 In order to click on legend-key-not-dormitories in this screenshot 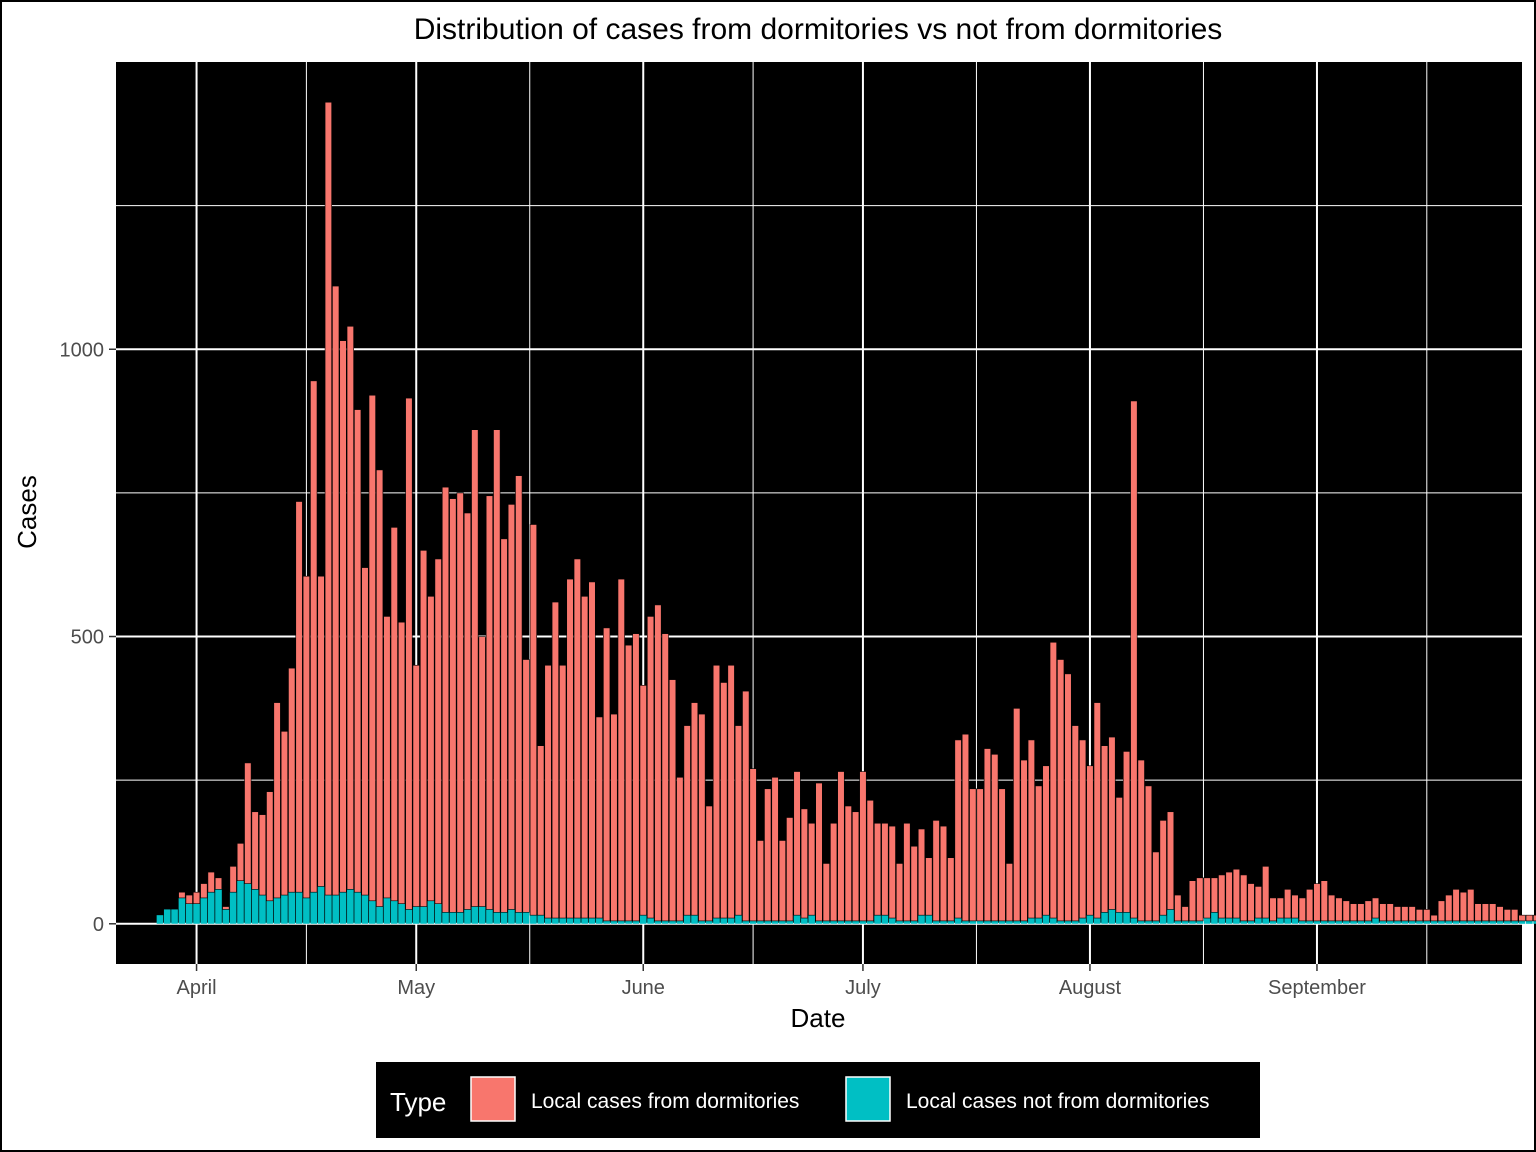, I will do `click(868, 1099)`.